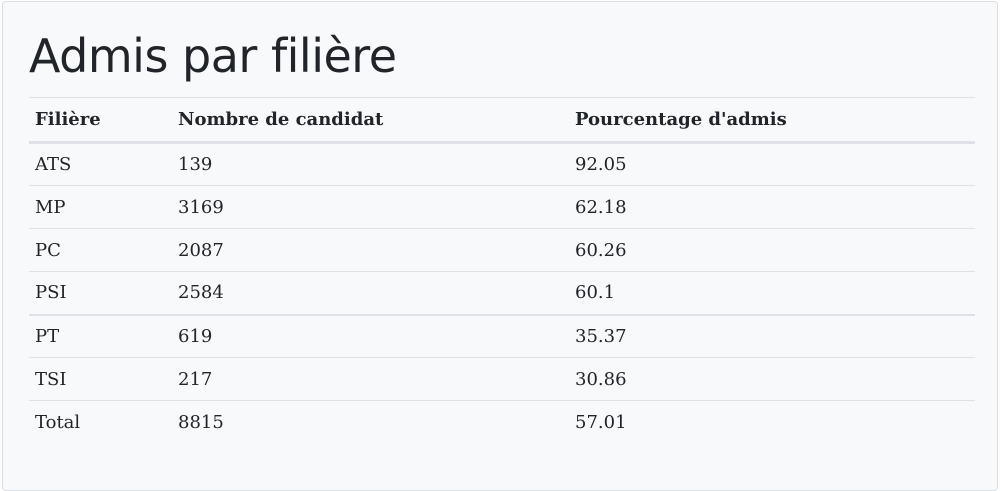 The width and height of the screenshot is (1002, 491). Describe the element at coordinates (100, 335) in the screenshot. I see `cell-filiere: PT` at that location.